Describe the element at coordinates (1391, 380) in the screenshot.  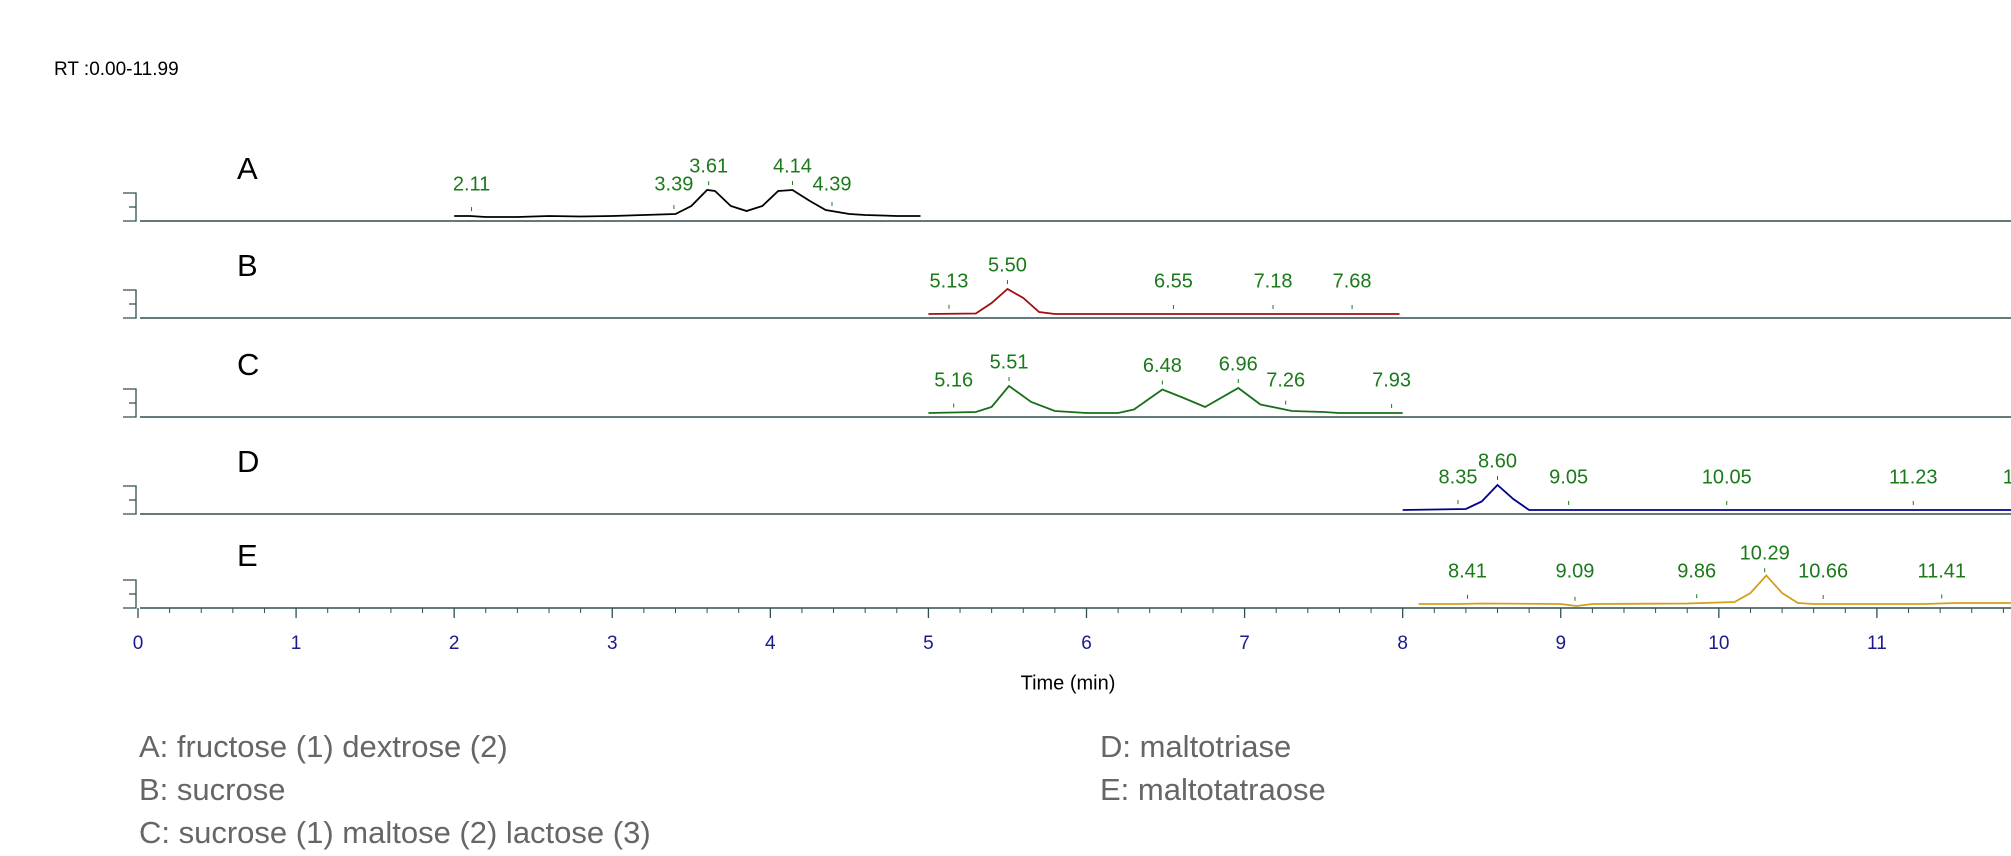
I see `peak-label: 7.93` at that location.